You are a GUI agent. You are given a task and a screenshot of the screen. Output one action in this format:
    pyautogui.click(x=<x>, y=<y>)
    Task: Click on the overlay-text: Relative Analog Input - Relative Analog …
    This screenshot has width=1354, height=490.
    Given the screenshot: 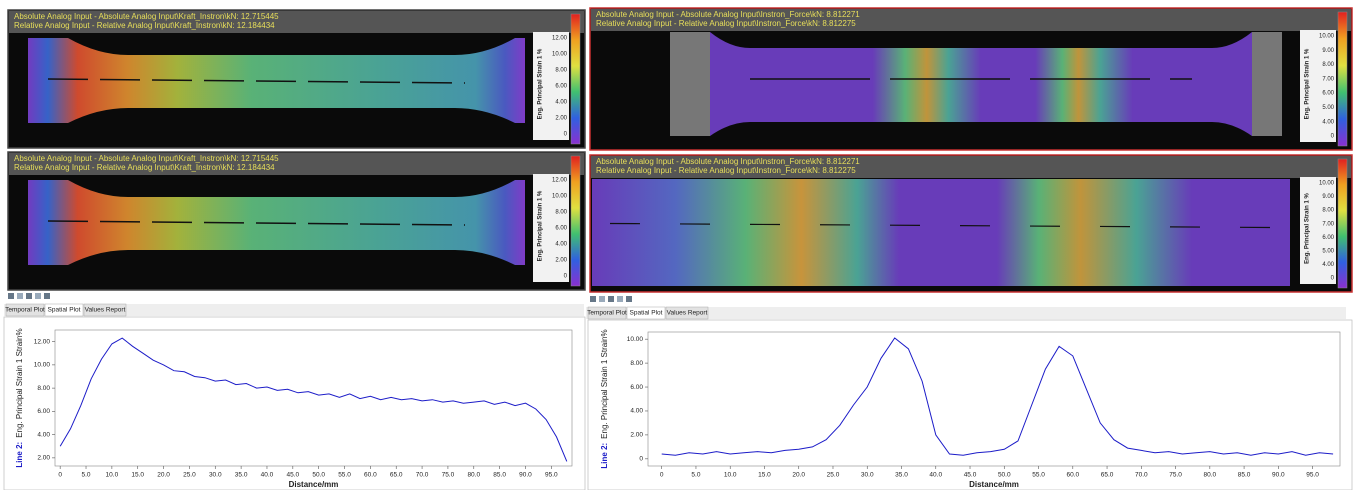 What is the action you would take?
    pyautogui.click(x=726, y=23)
    